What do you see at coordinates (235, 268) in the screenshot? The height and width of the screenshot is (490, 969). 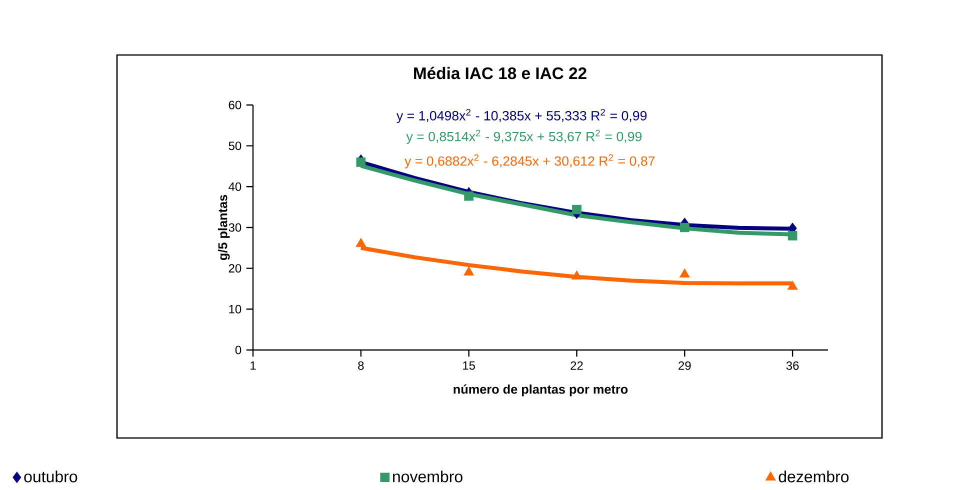 I see `y-tick-label: 20` at bounding box center [235, 268].